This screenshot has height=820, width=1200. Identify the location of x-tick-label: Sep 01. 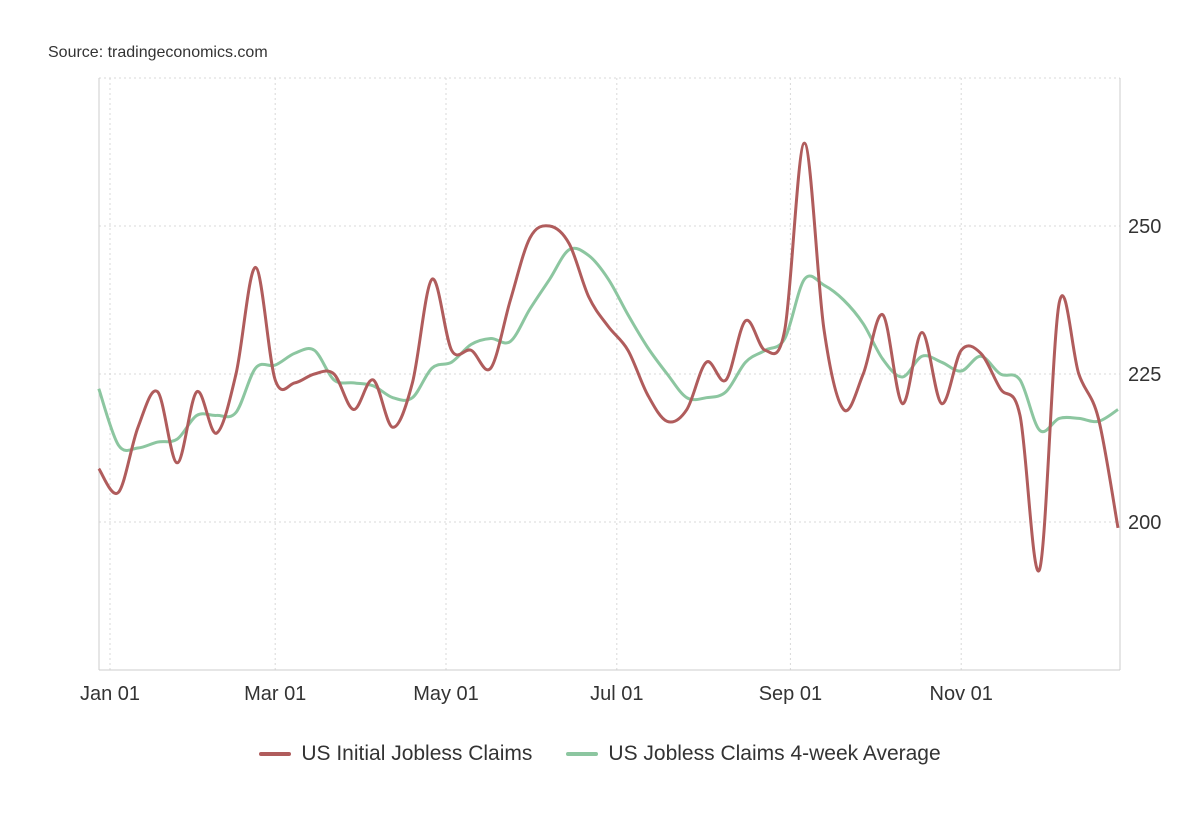
(790, 694).